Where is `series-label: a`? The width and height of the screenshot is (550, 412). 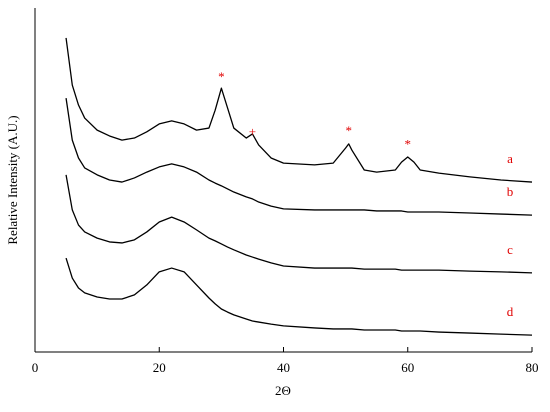
series-label: a is located at coordinates (510, 158).